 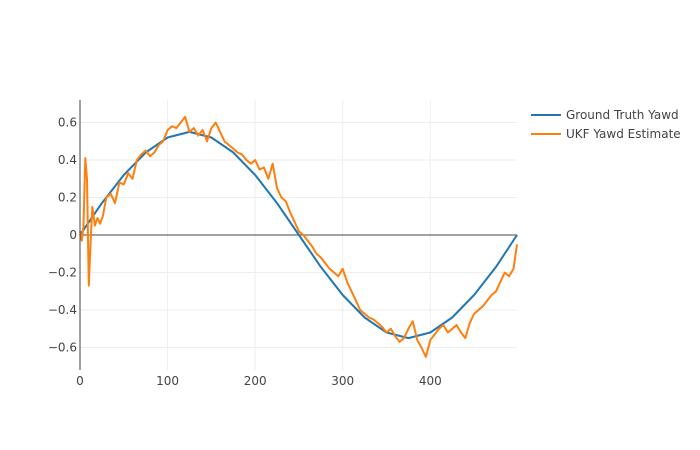 What do you see at coordinates (67, 123) in the screenshot?
I see `y-tick-label: 0.6` at bounding box center [67, 123].